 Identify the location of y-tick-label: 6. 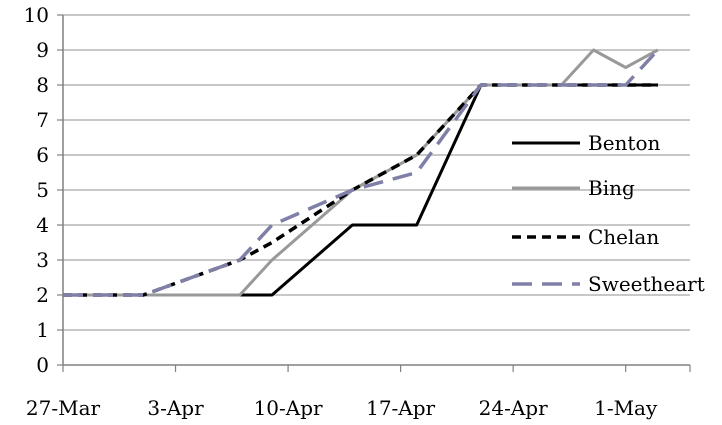
(42, 155).